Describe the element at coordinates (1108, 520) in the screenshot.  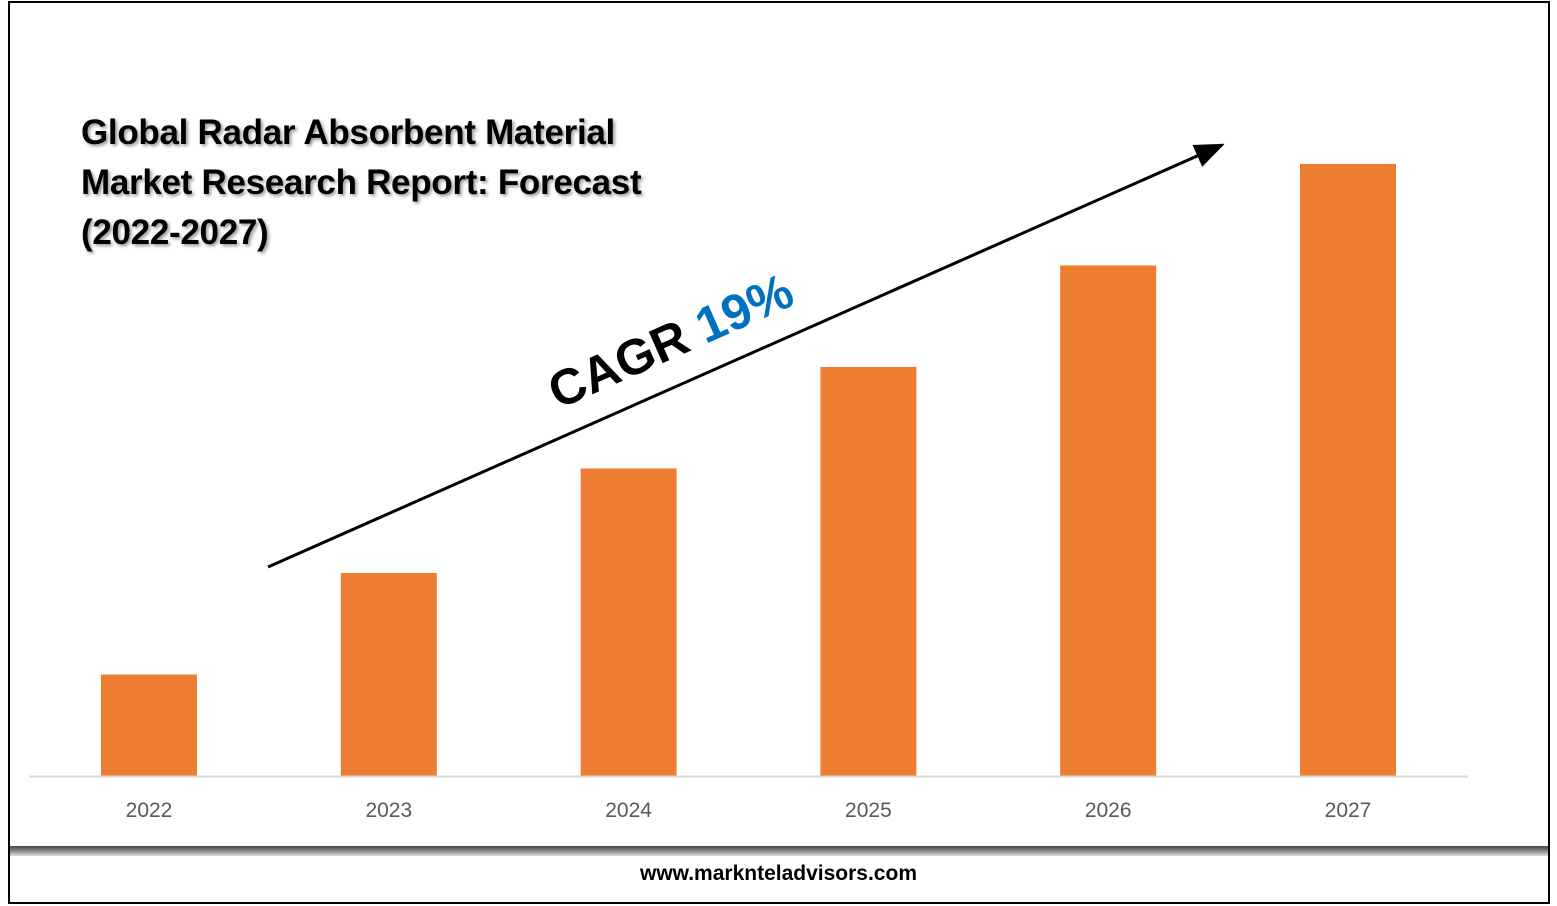
I see `bar-2026` at that location.